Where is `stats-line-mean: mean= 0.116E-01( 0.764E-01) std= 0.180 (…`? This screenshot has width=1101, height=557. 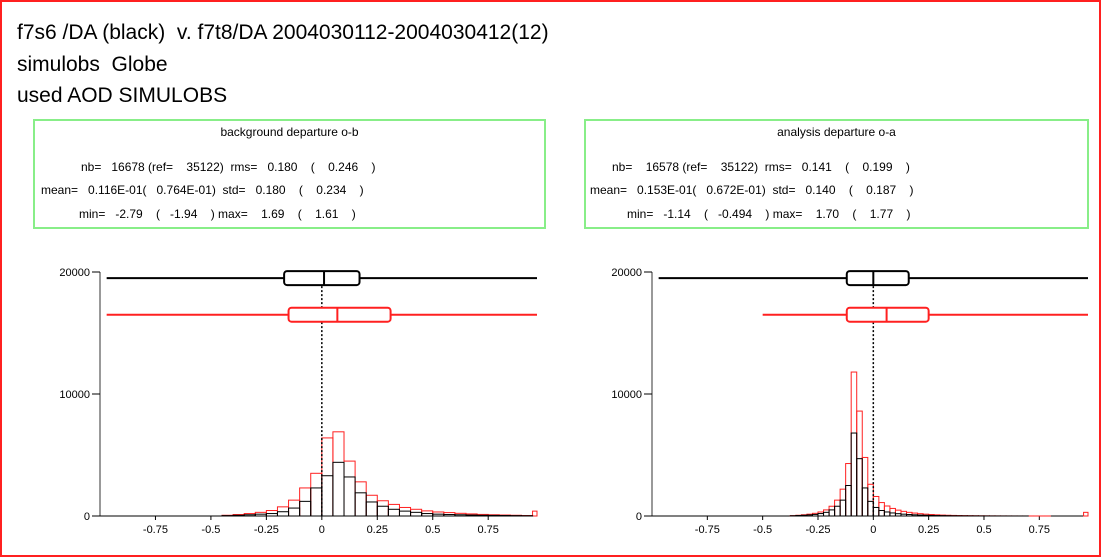 stats-line-mean: mean= 0.116E-01( 0.764E-01) std= 0.180 (… is located at coordinates (202, 190).